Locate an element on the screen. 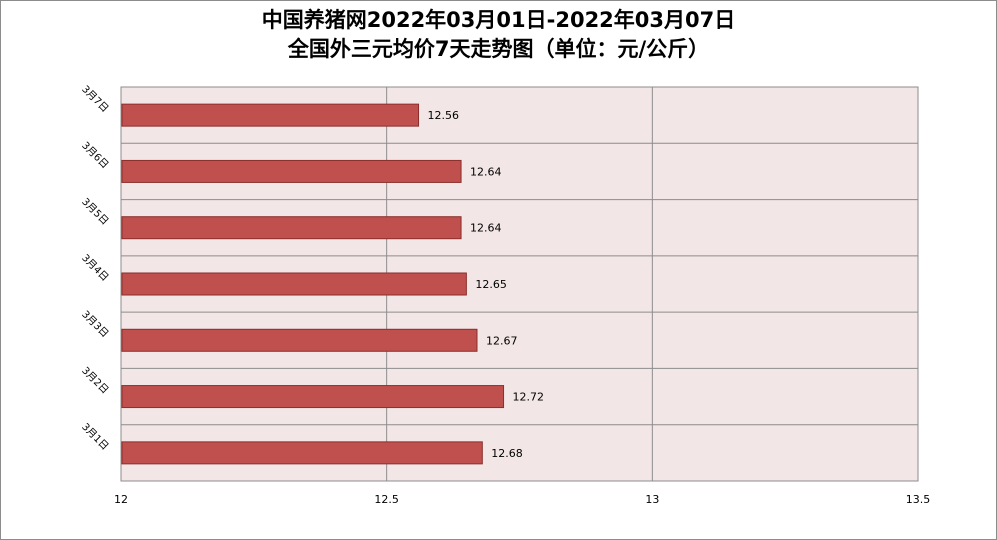 Image resolution: width=997 pixels, height=540 pixels. y-tick-label: 3月7日 is located at coordinates (95, 99).